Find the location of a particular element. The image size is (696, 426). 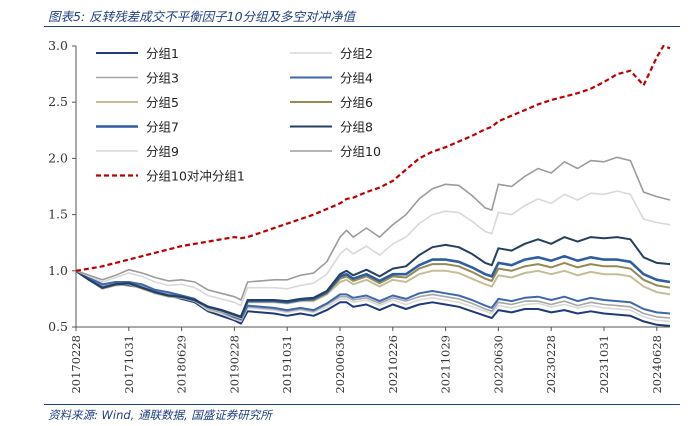

legend-label-6: 分组6 is located at coordinates (356, 102).